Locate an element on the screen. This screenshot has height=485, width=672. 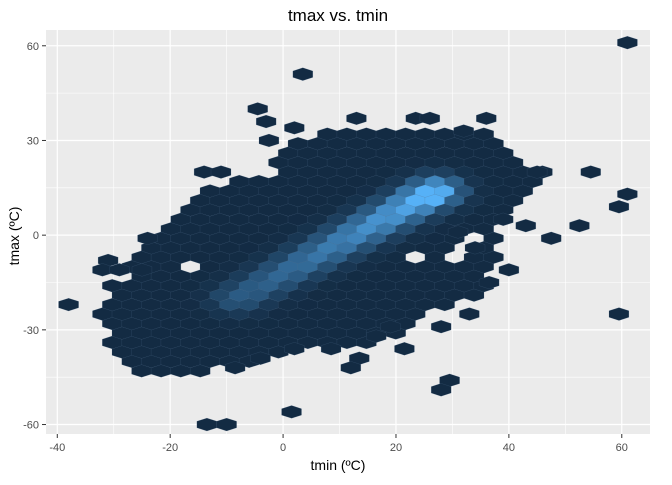
x-axis-label: tmin (ºC) is located at coordinates (338, 465).